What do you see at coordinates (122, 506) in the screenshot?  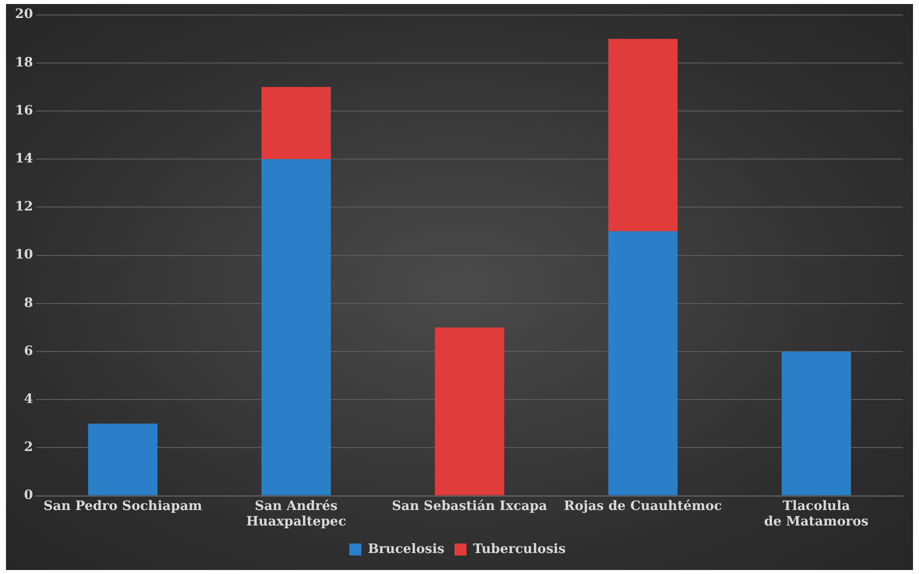 I see `x-tick-label: San Pedro Sochiapam` at bounding box center [122, 506].